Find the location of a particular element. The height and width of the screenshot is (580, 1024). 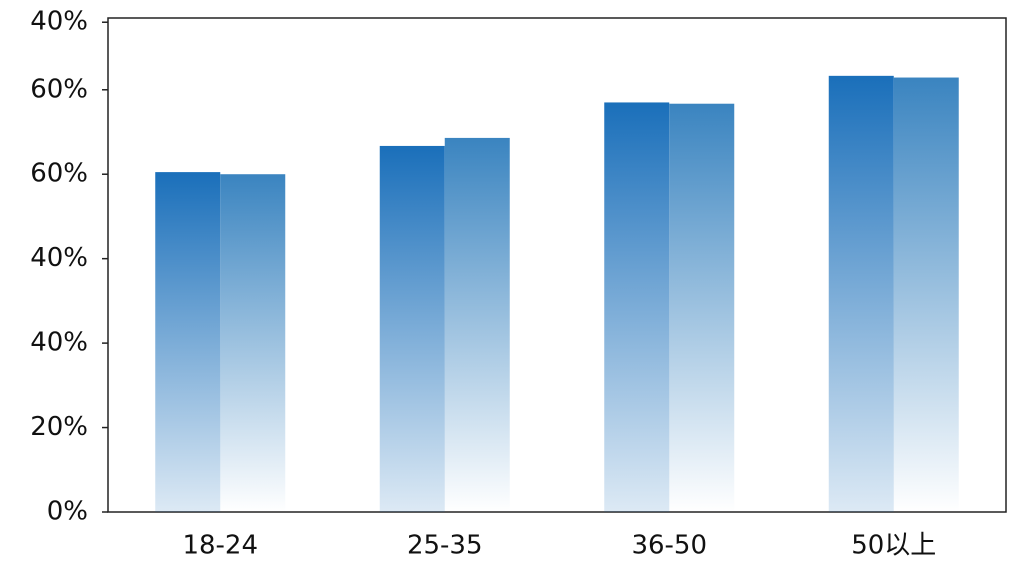

x-tick-label: 36-50 is located at coordinates (669, 546).